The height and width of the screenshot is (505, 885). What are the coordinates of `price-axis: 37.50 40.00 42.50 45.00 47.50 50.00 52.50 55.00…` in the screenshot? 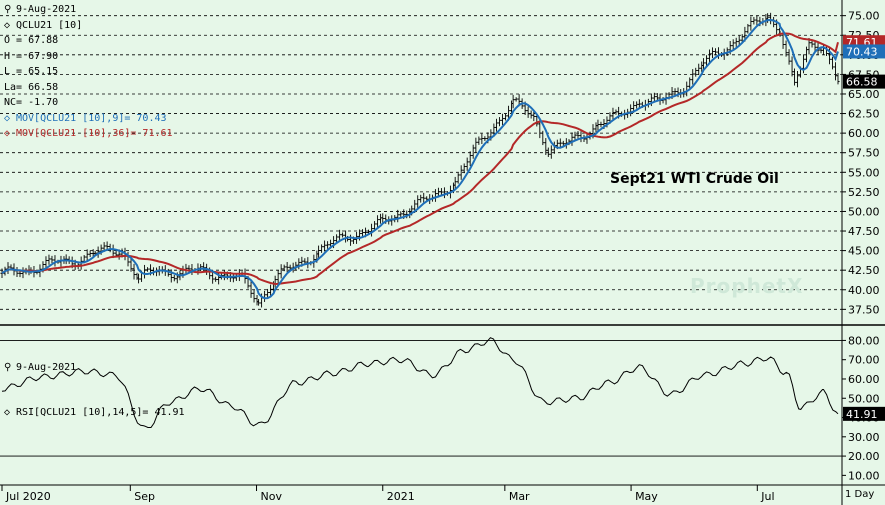 It's located at (863, 163).